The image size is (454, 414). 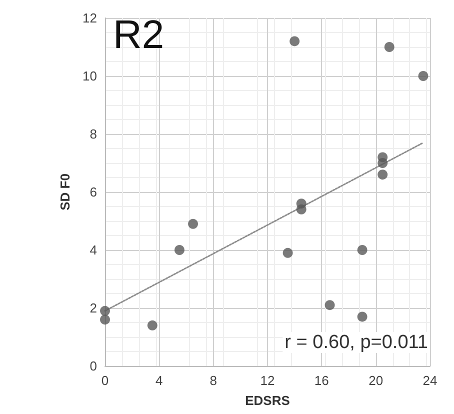 What do you see at coordinates (93, 250) in the screenshot?
I see `y-tick-label: 4` at bounding box center [93, 250].